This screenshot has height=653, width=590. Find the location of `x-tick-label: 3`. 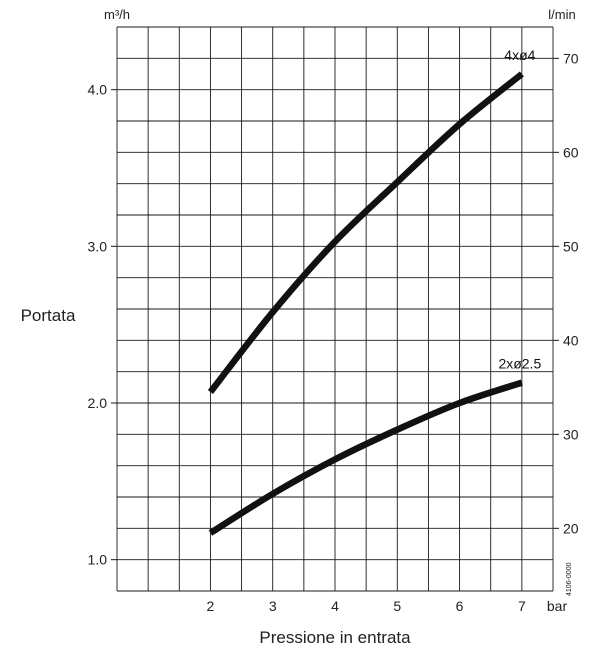

x-tick-label: 3 is located at coordinates (273, 606).